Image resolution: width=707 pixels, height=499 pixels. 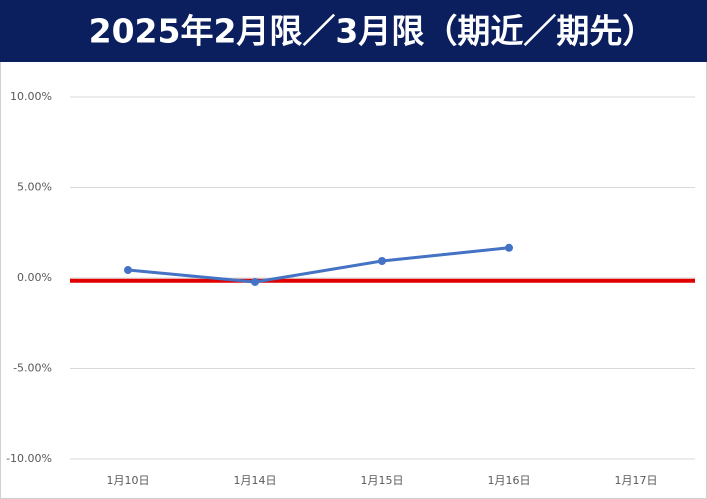 I want to click on y-tick-label: 10.00%, so click(x=31, y=96).